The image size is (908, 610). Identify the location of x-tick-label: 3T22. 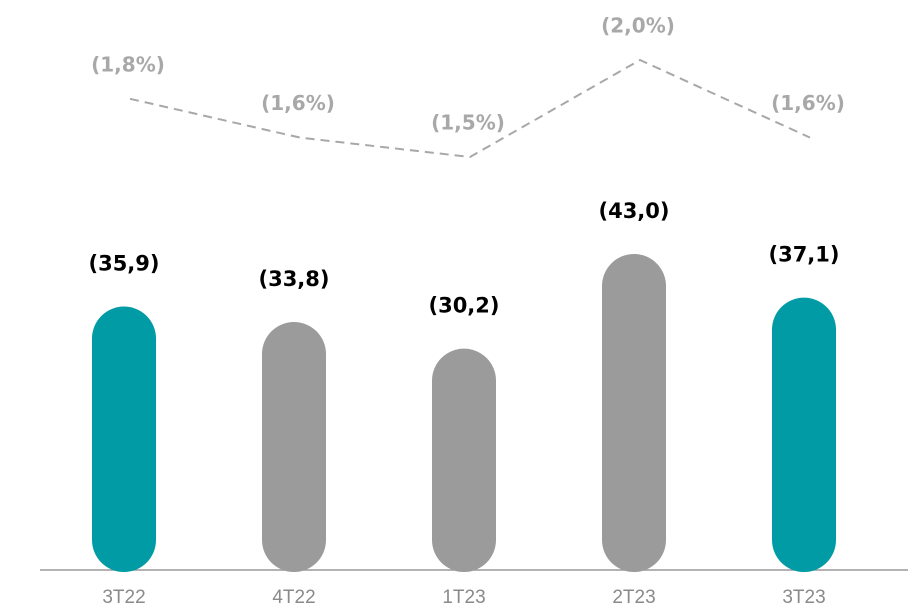
(123, 597).